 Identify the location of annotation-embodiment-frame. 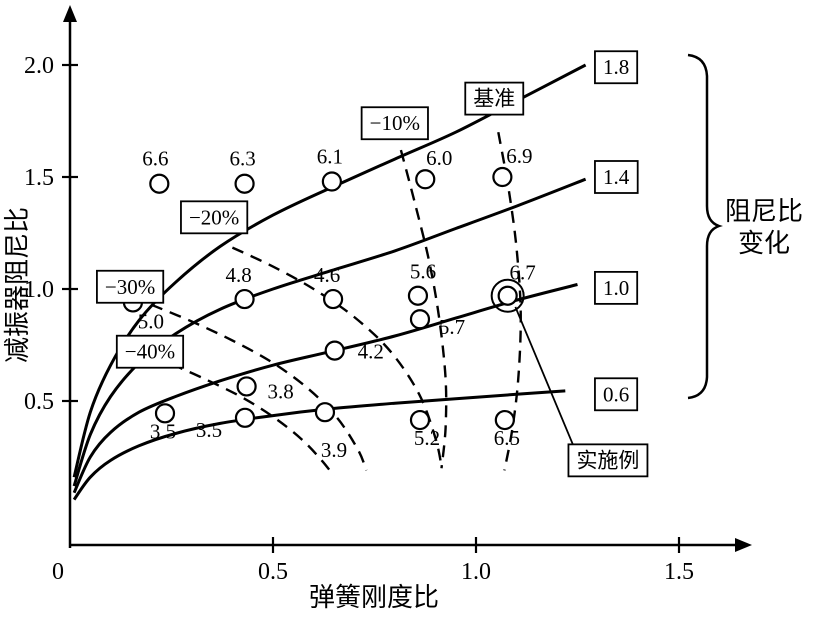
(608, 460).